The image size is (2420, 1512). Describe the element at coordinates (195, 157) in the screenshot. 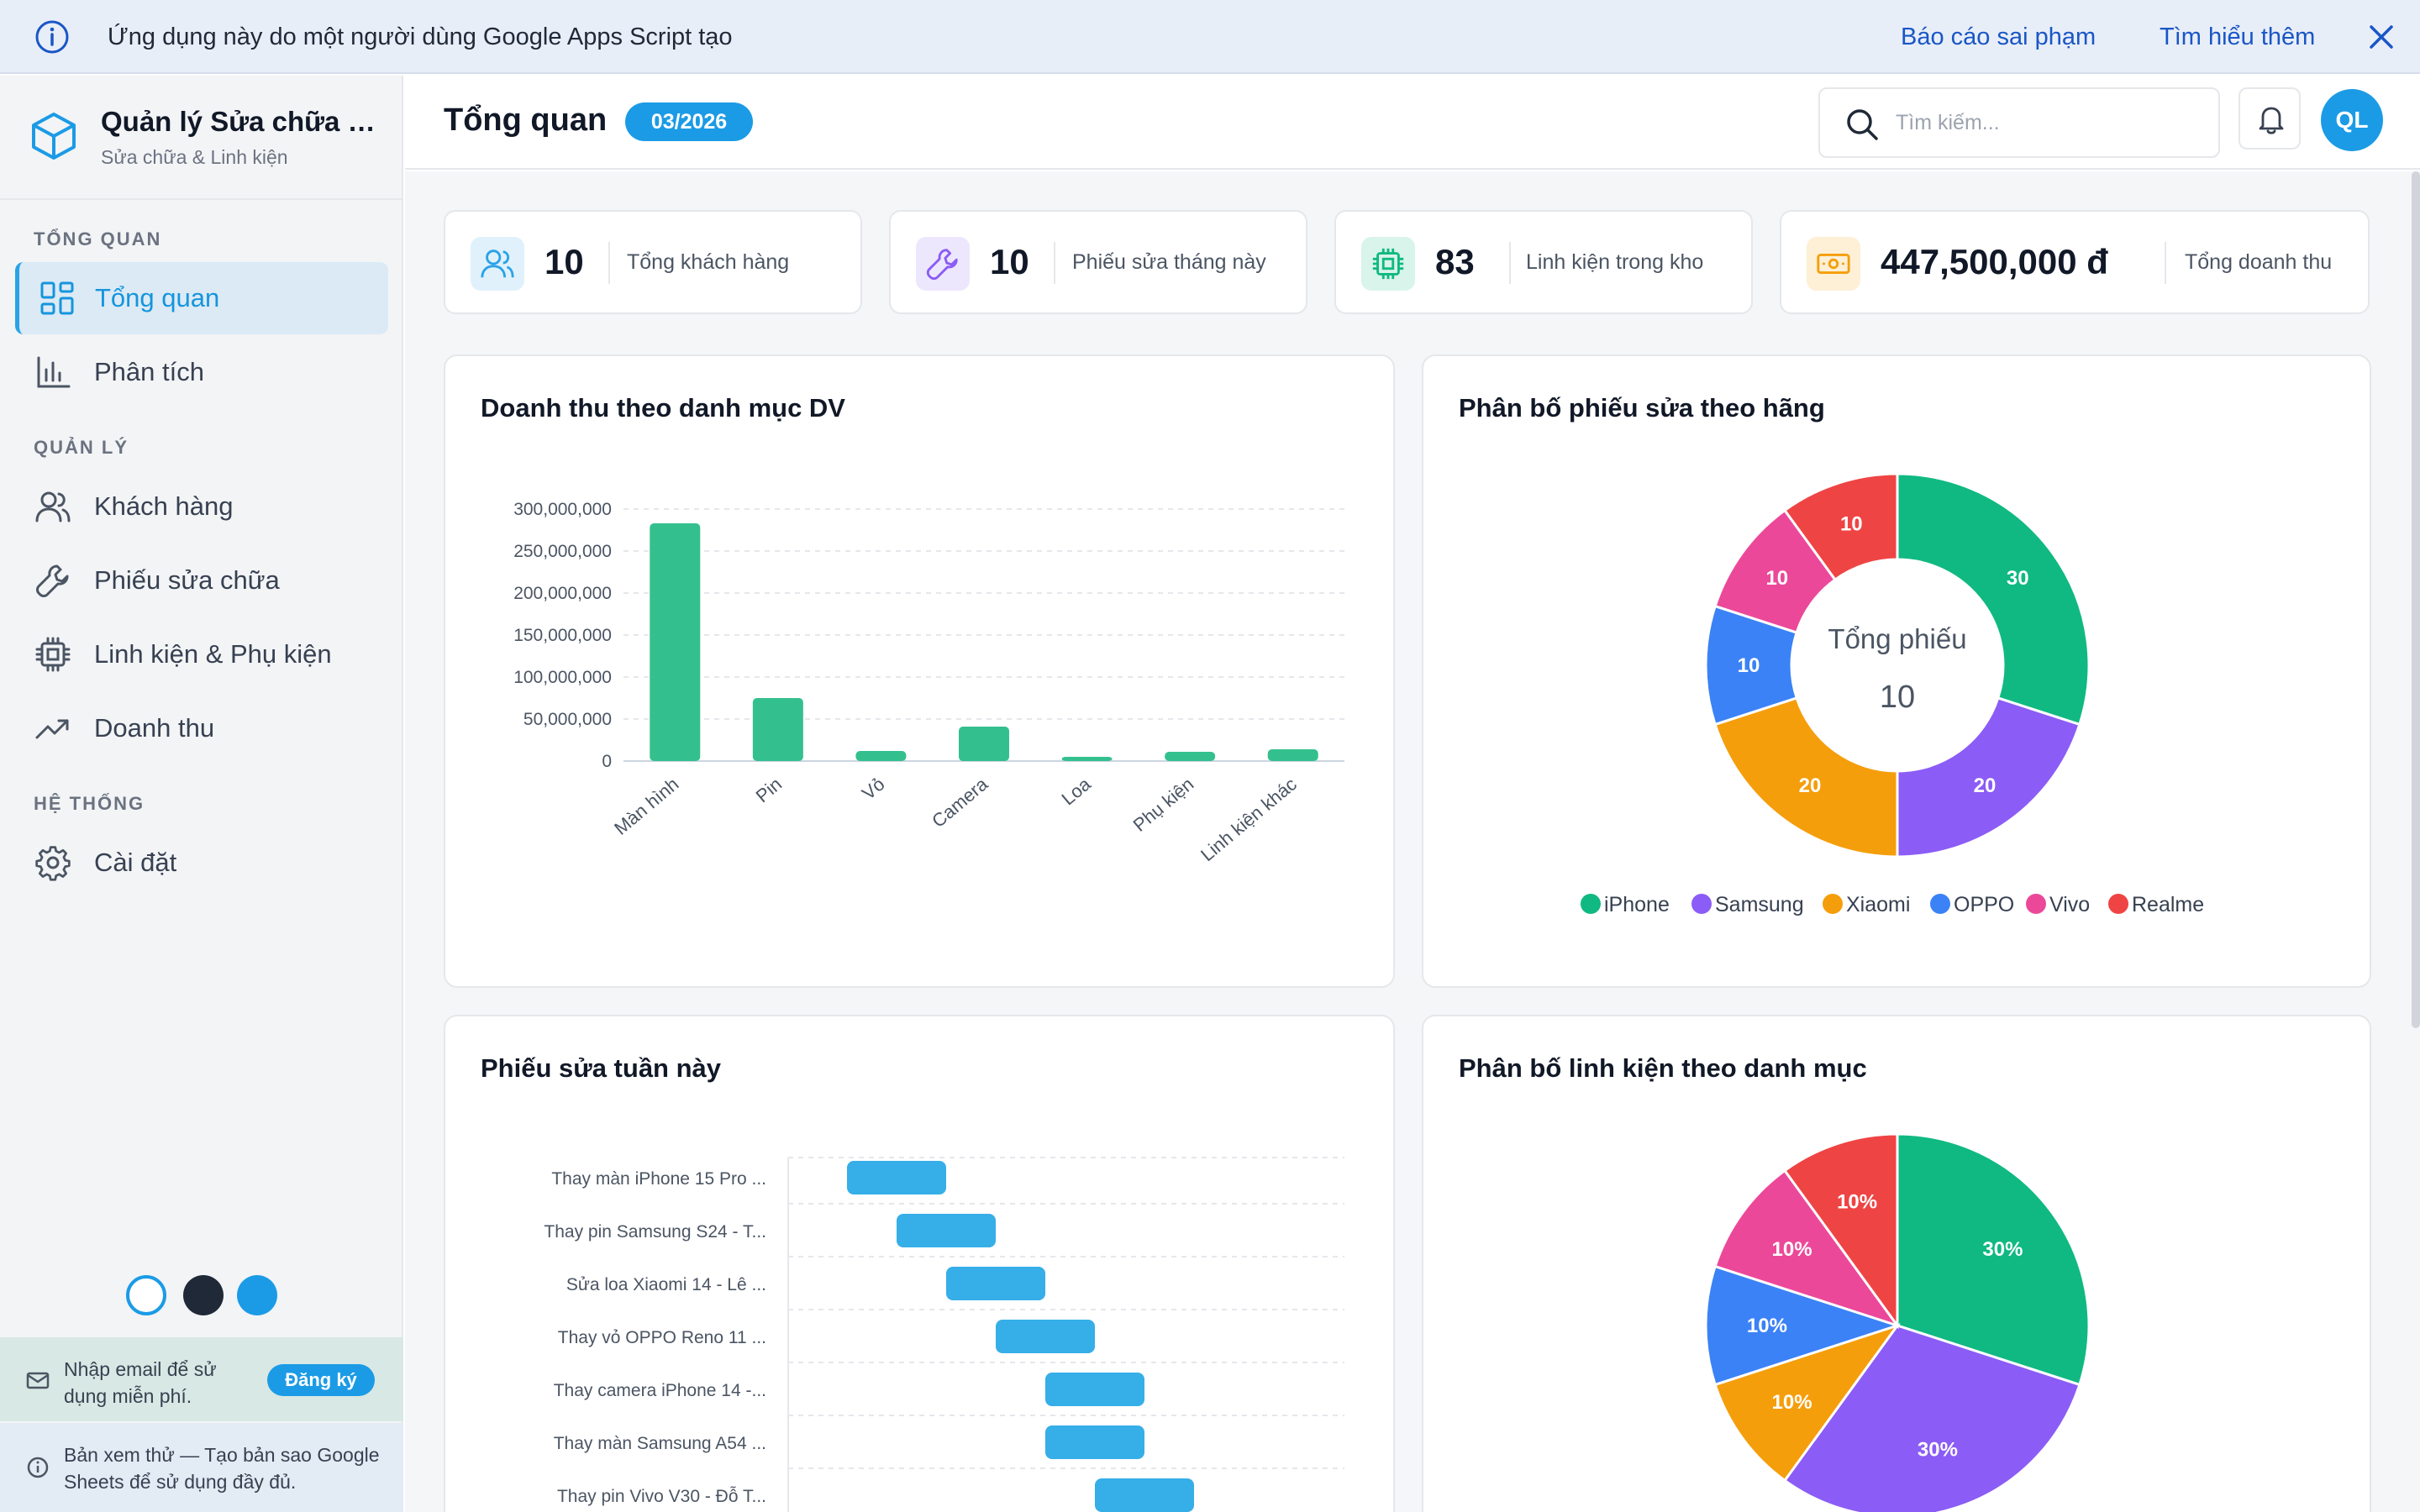

I see `app-subtitle: Sửa chữa & Linh kiện` at that location.